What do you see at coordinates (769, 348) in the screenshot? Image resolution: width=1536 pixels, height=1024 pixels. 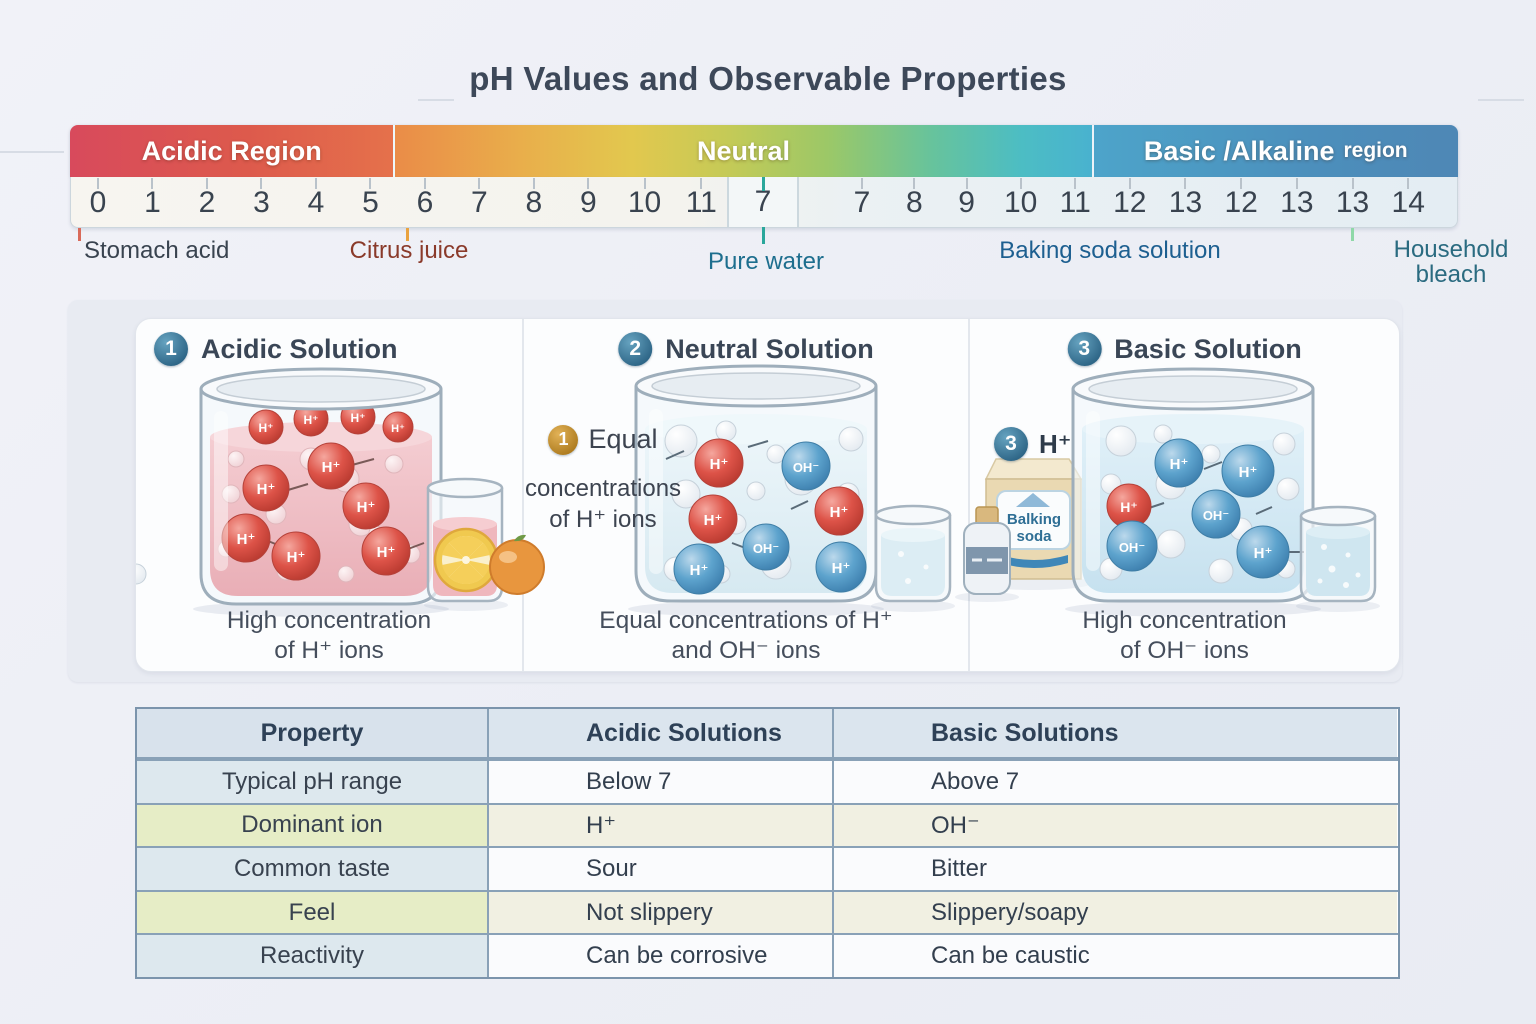 I see `panel-title: Neutral Solution` at bounding box center [769, 348].